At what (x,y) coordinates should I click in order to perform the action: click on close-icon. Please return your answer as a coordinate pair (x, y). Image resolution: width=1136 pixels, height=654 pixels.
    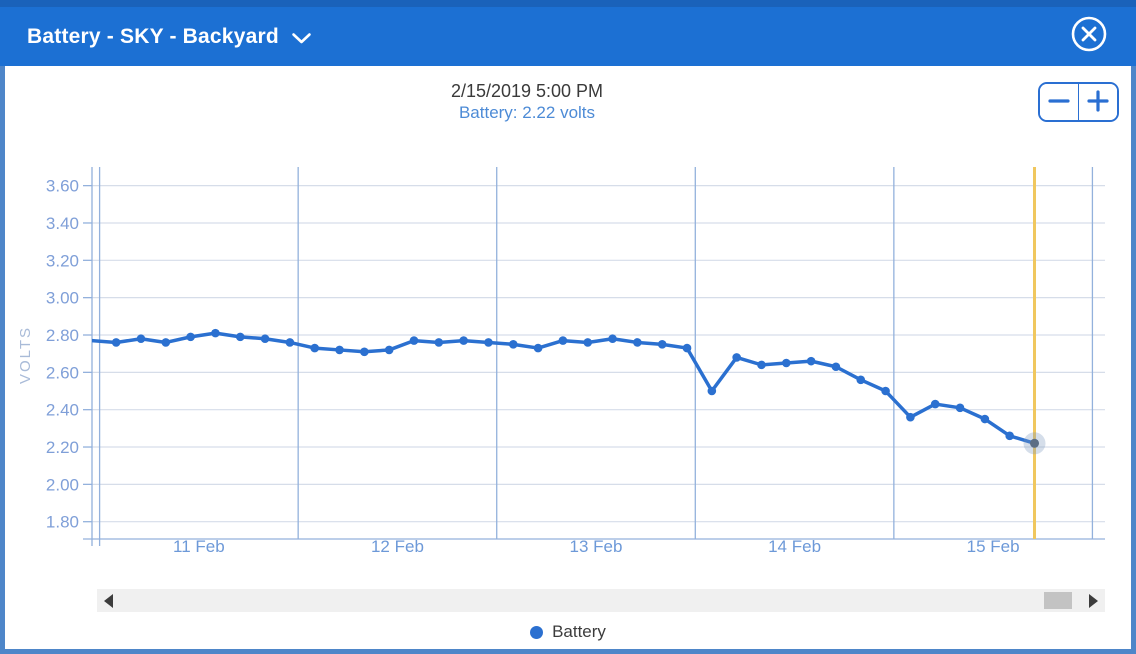
    Looking at the image, I should click on (1089, 36).